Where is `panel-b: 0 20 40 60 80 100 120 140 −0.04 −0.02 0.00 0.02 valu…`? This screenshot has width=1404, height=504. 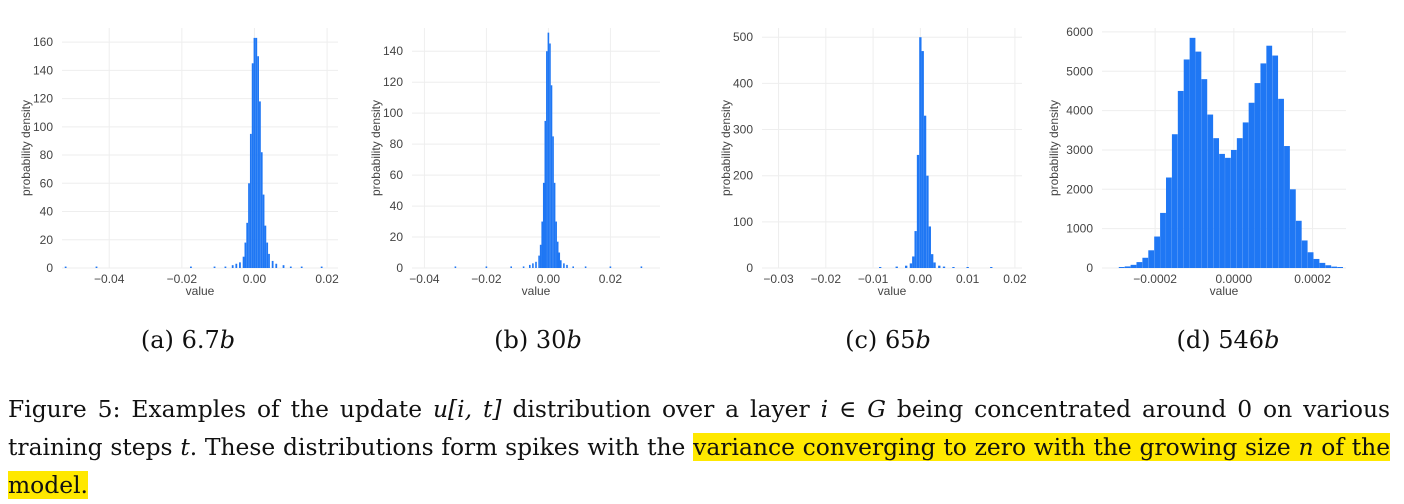 panel-b: 0 20 40 60 80 100 120 140 −0.04 −0.02 0.00 0.02 valu… is located at coordinates (528, 155).